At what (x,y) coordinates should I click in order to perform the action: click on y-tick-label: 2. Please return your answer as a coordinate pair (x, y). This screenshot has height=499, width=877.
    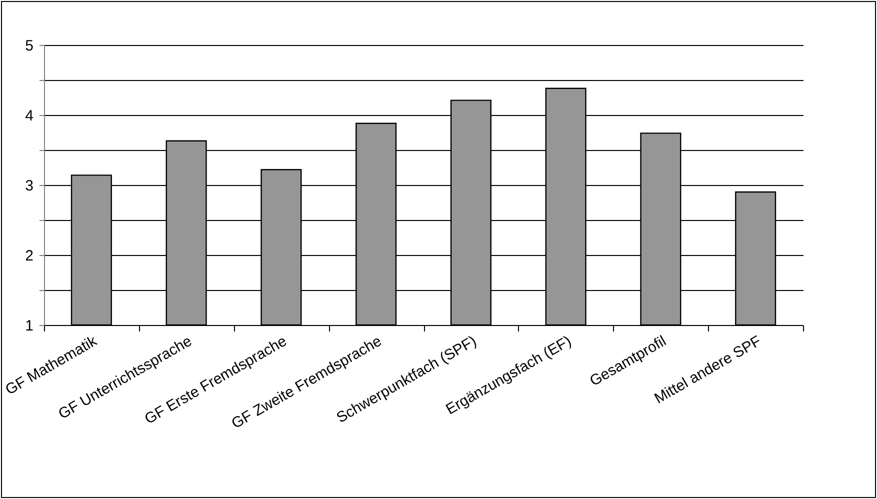
    Looking at the image, I should click on (29, 256).